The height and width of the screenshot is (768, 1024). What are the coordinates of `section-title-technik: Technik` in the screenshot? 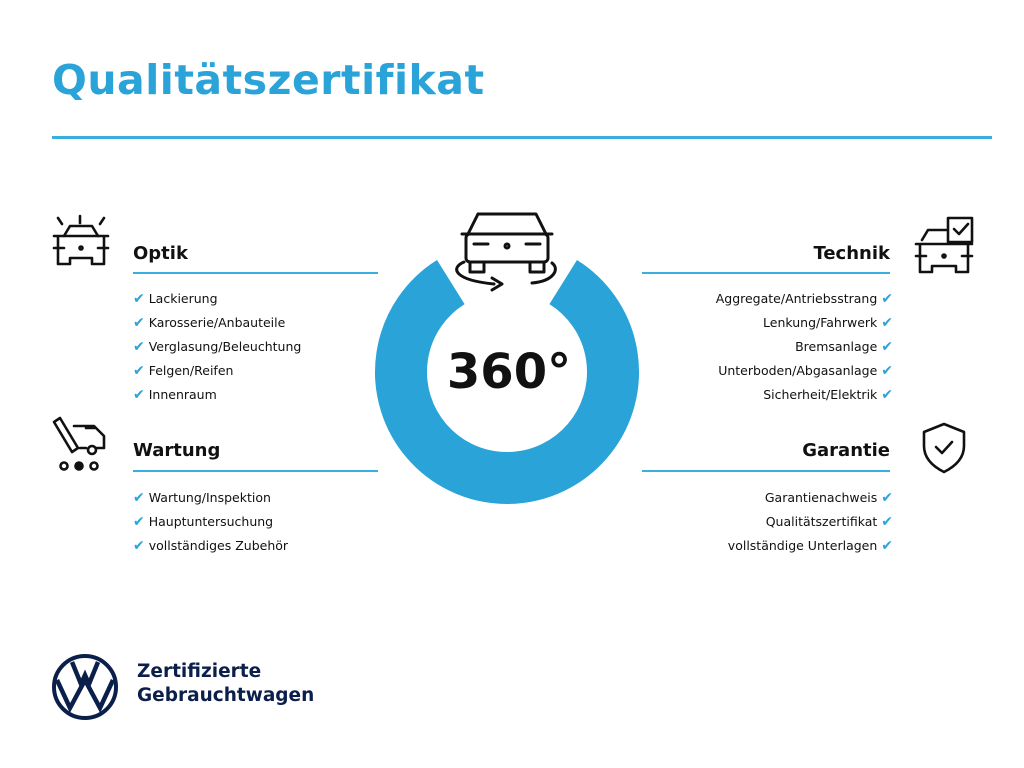 It's located at (851, 253).